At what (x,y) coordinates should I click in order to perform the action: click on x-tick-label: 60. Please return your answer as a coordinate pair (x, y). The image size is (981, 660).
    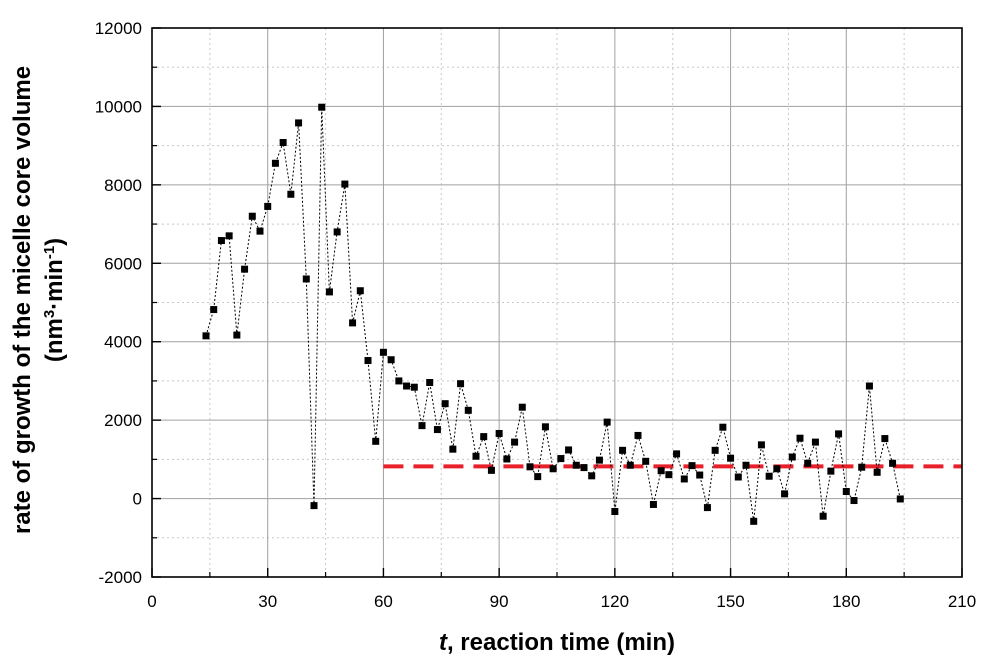
    Looking at the image, I should click on (383, 601).